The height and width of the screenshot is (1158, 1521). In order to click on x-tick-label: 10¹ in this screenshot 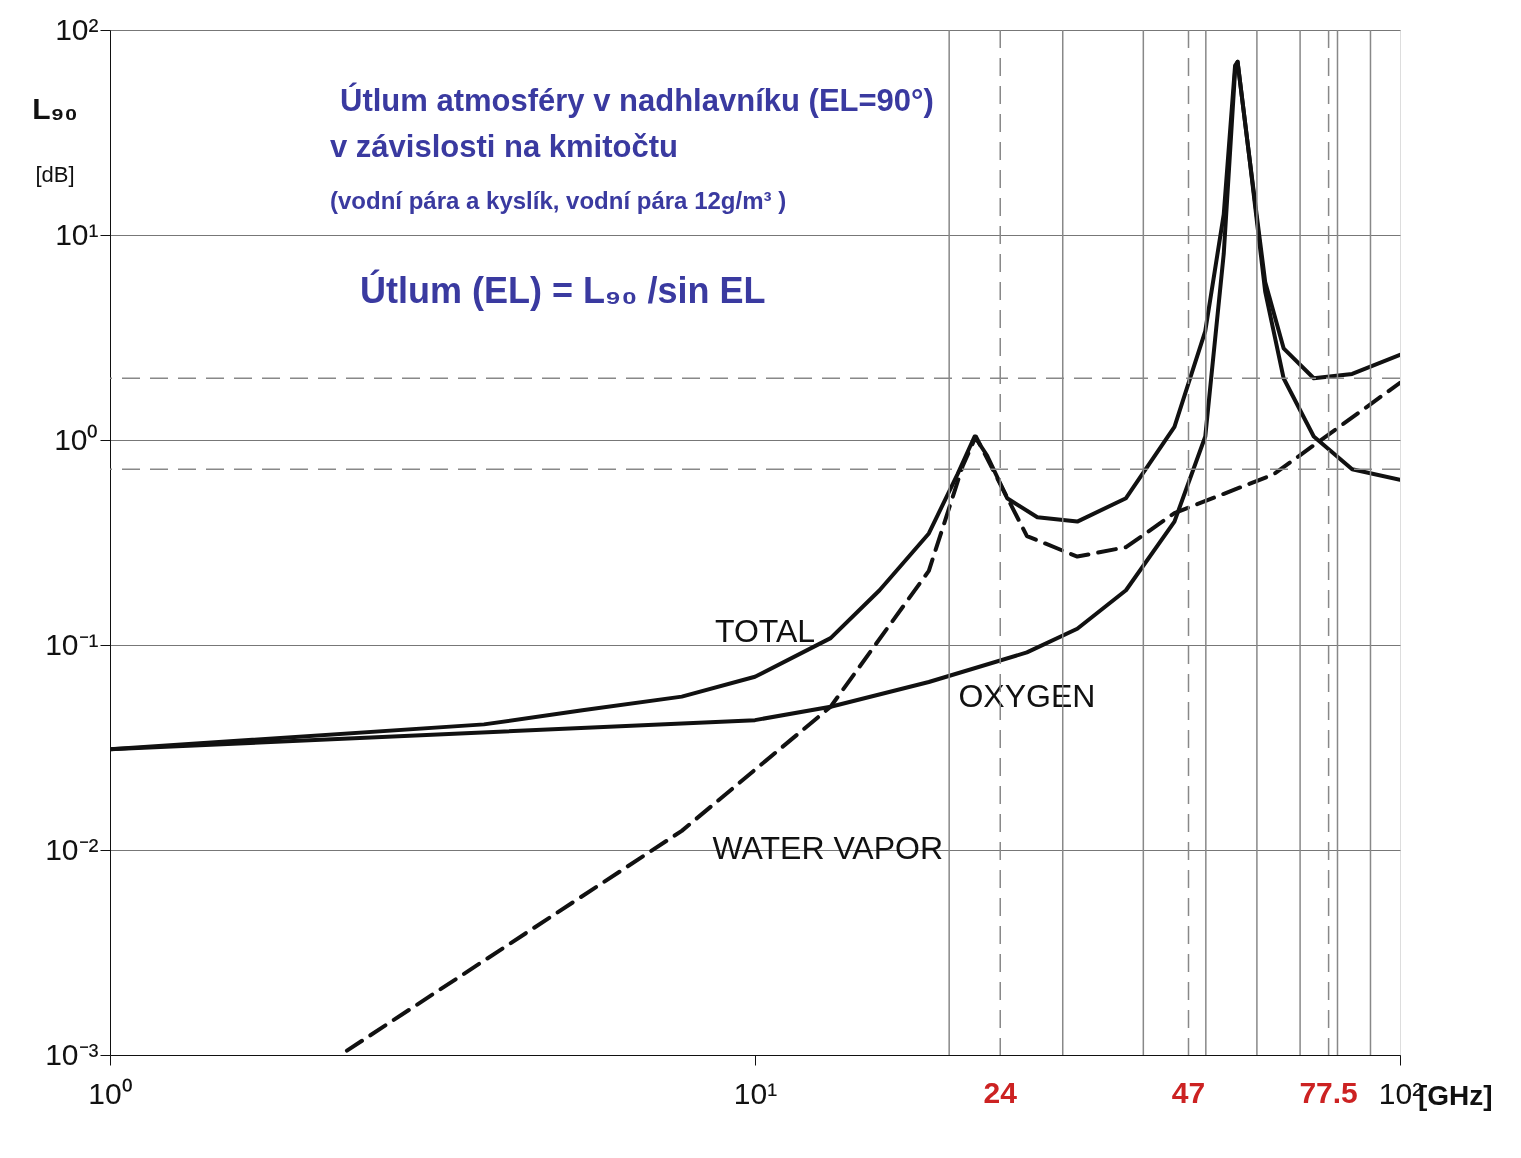, I will do `click(755, 1093)`.